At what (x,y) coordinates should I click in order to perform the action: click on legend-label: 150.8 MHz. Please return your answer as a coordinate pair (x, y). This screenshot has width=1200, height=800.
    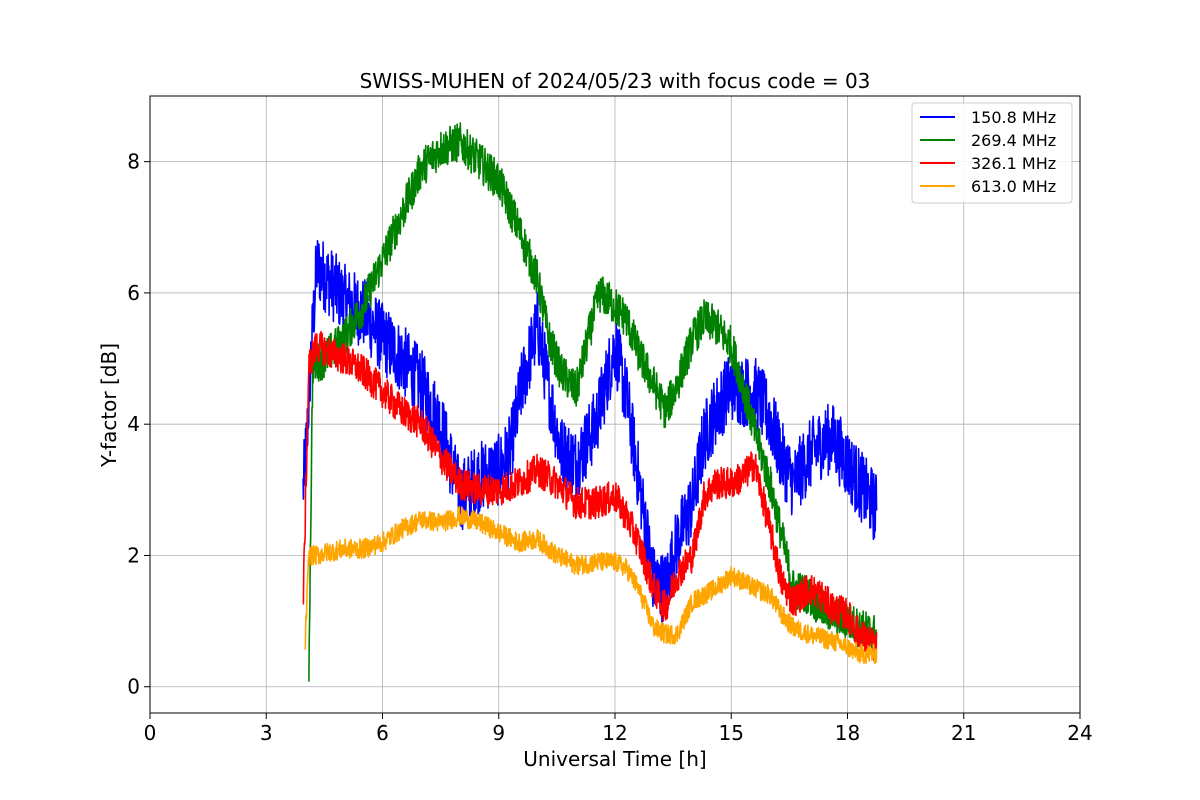
    Looking at the image, I should click on (1013, 117).